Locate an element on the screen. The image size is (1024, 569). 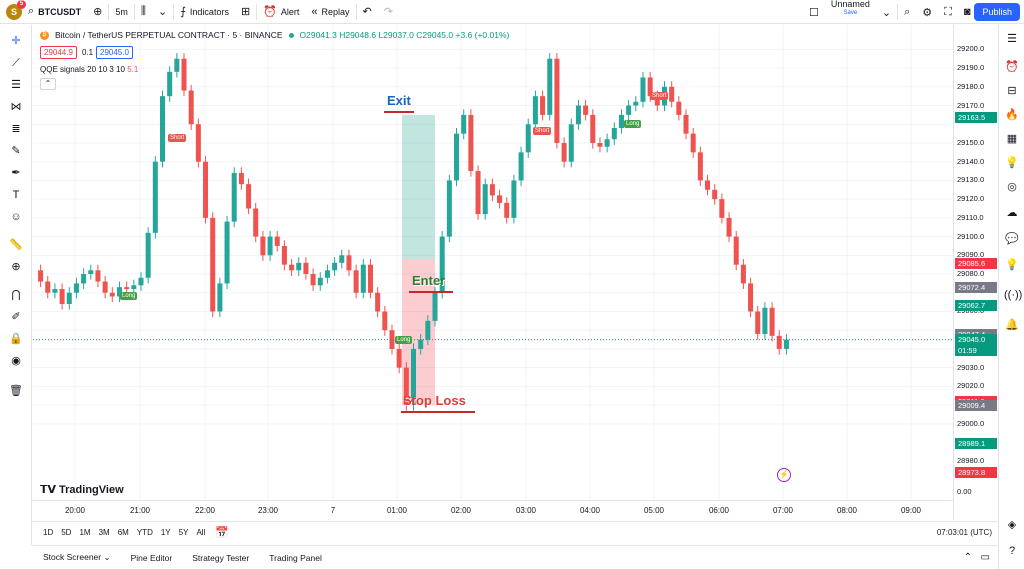
object-tree-icon: ⊟ is located at coordinates (1012, 91).